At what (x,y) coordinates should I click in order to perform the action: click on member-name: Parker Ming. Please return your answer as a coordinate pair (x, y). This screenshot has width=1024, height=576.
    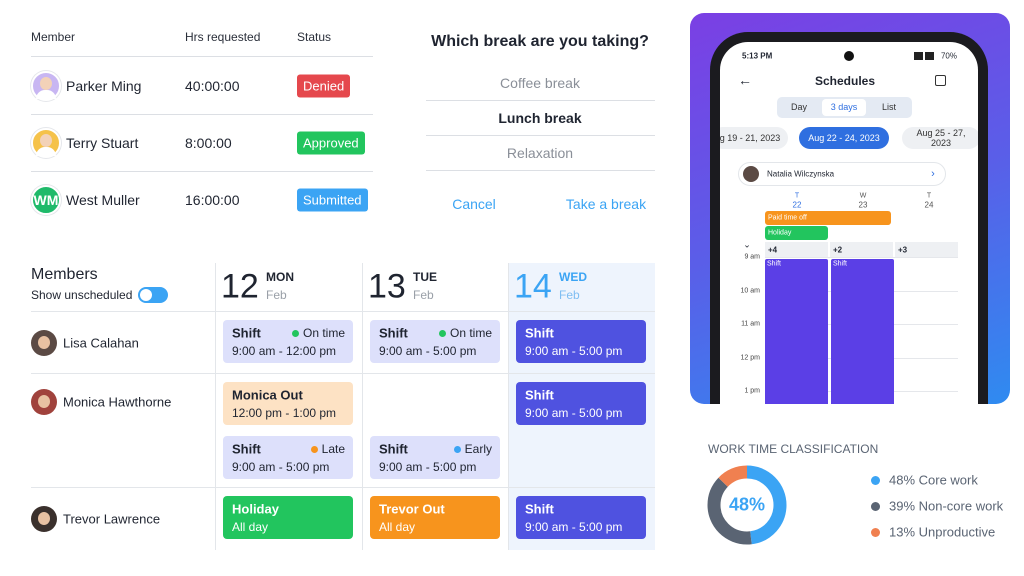
    Looking at the image, I should click on (104, 86).